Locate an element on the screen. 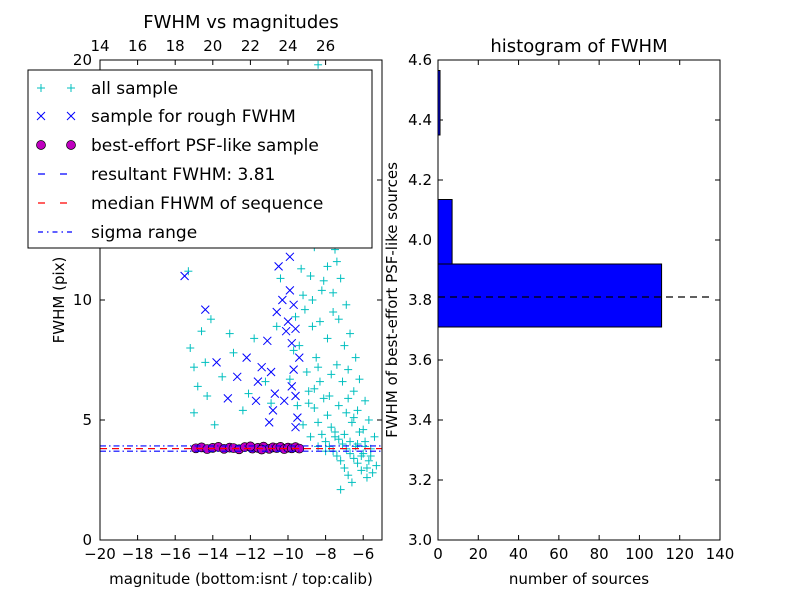 The image size is (800, 600). scatter-title: FWHM vs magnitudes is located at coordinates (240, 22).